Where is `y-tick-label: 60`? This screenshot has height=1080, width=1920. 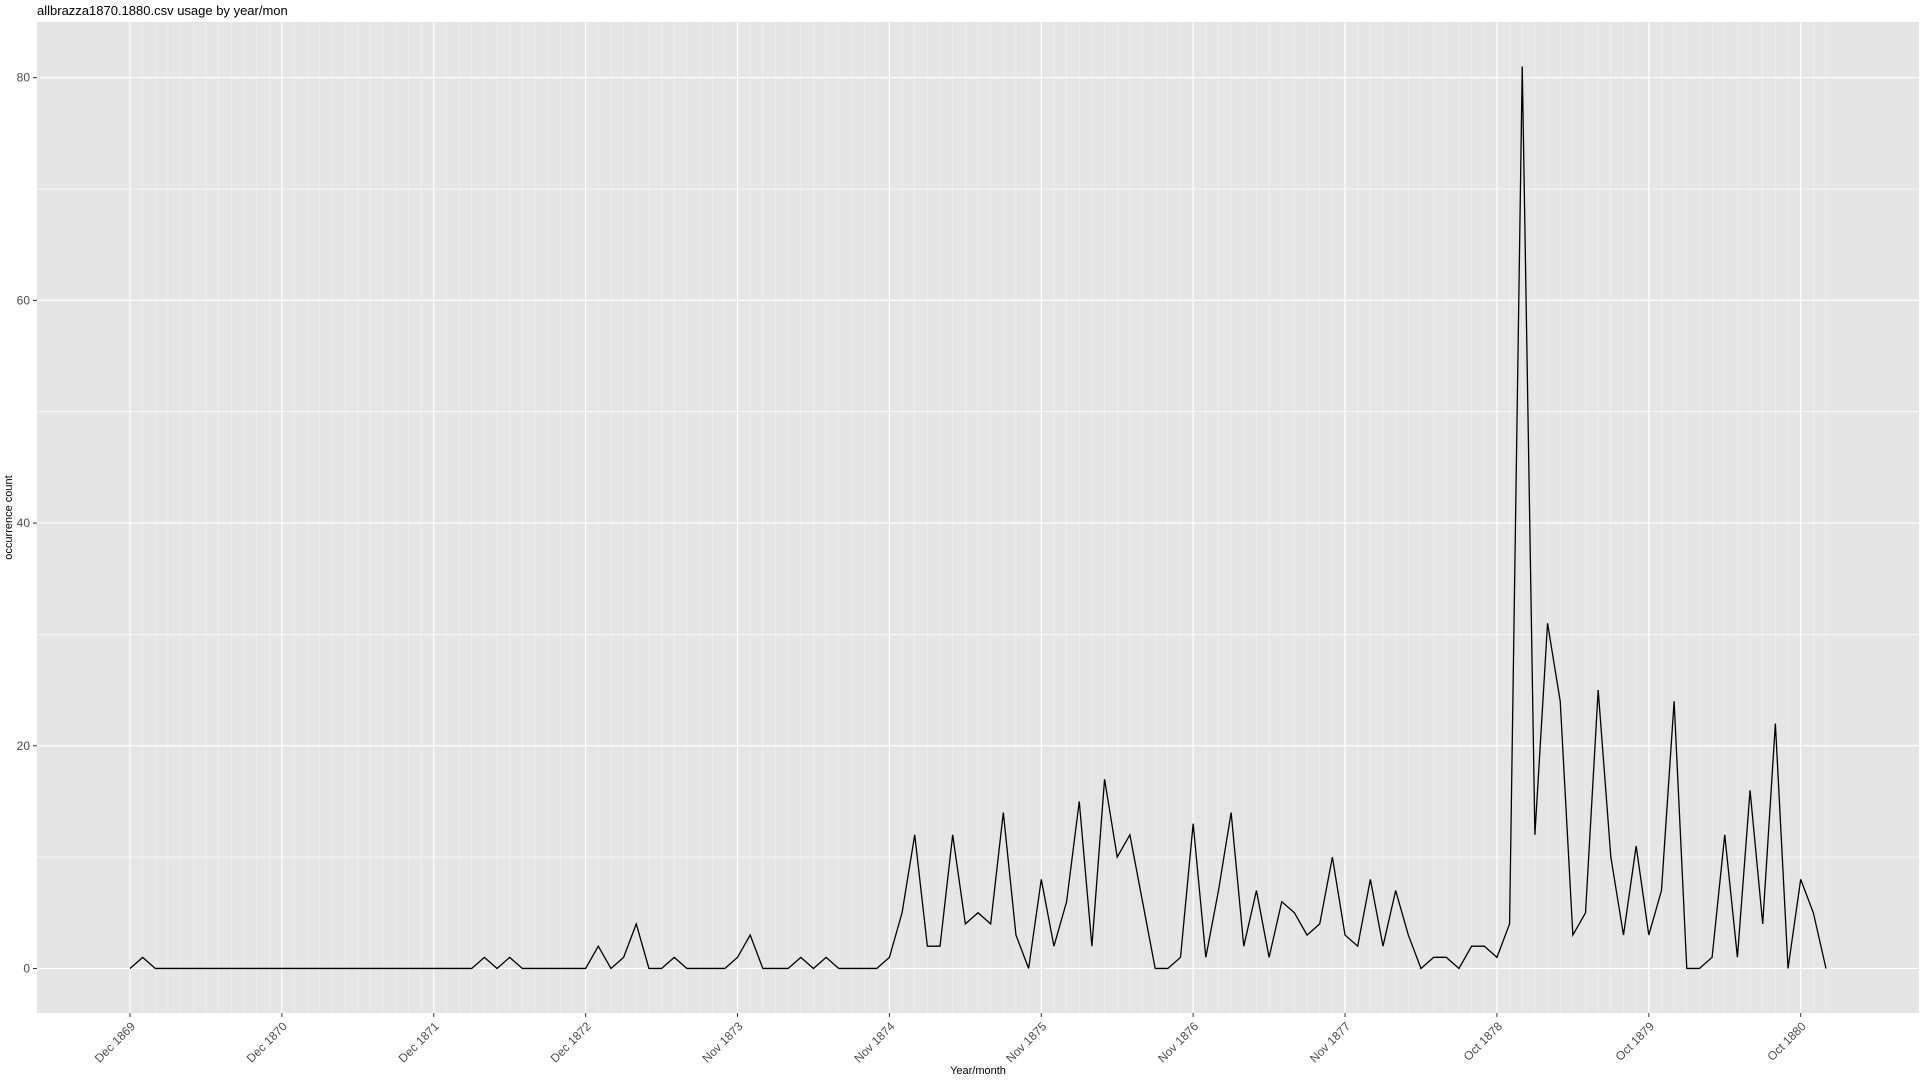 y-tick-label: 60 is located at coordinates (24, 300).